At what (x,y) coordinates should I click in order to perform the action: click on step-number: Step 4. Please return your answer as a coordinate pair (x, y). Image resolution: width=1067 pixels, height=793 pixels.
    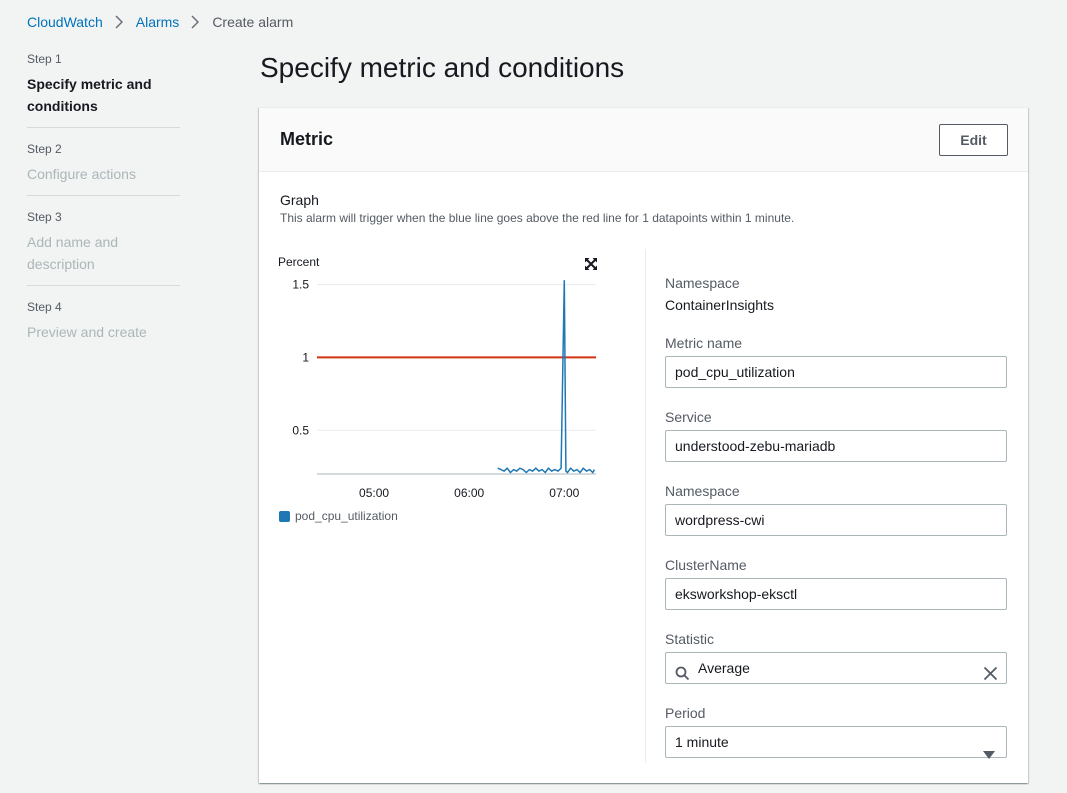
    Looking at the image, I should click on (44, 307).